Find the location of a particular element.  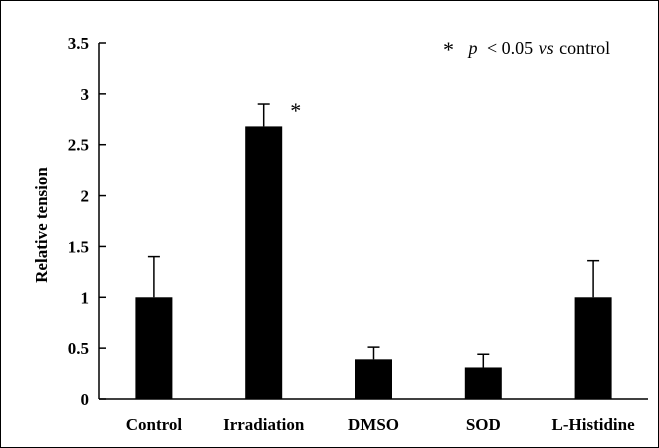

bar-l-histidine is located at coordinates (593, 348).